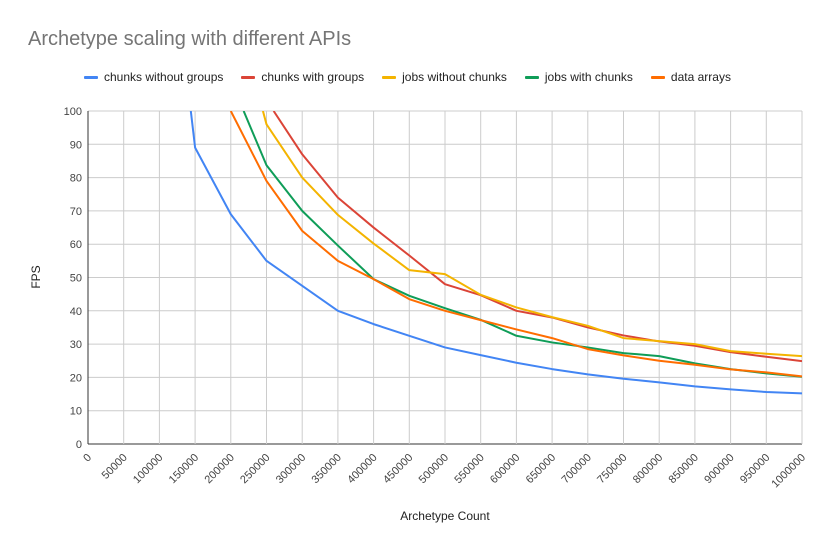 This screenshot has height=551, width=830. Describe the element at coordinates (313, 77) in the screenshot. I see `legend-label: chunks with groups` at that location.